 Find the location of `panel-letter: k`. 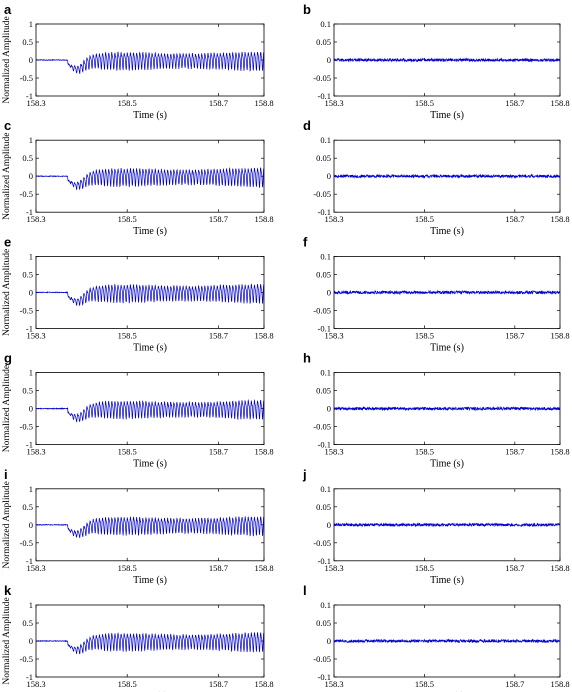

panel-letter: k is located at coordinates (8, 590).